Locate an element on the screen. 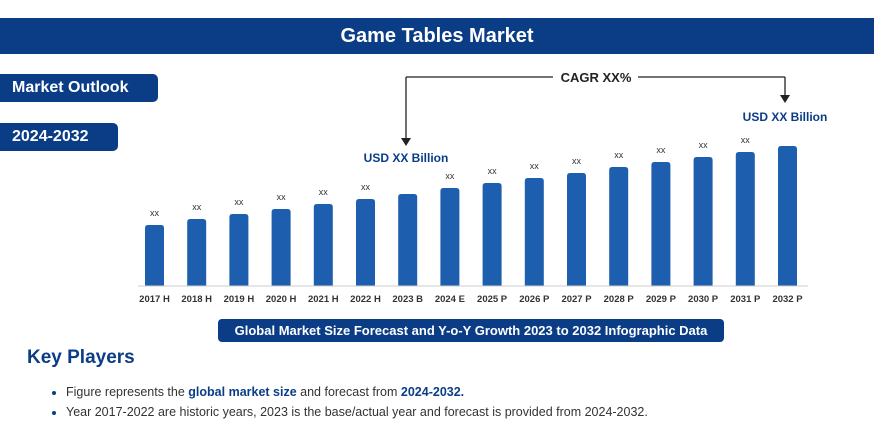  period-badge: 2024-2032 is located at coordinates (59, 137).